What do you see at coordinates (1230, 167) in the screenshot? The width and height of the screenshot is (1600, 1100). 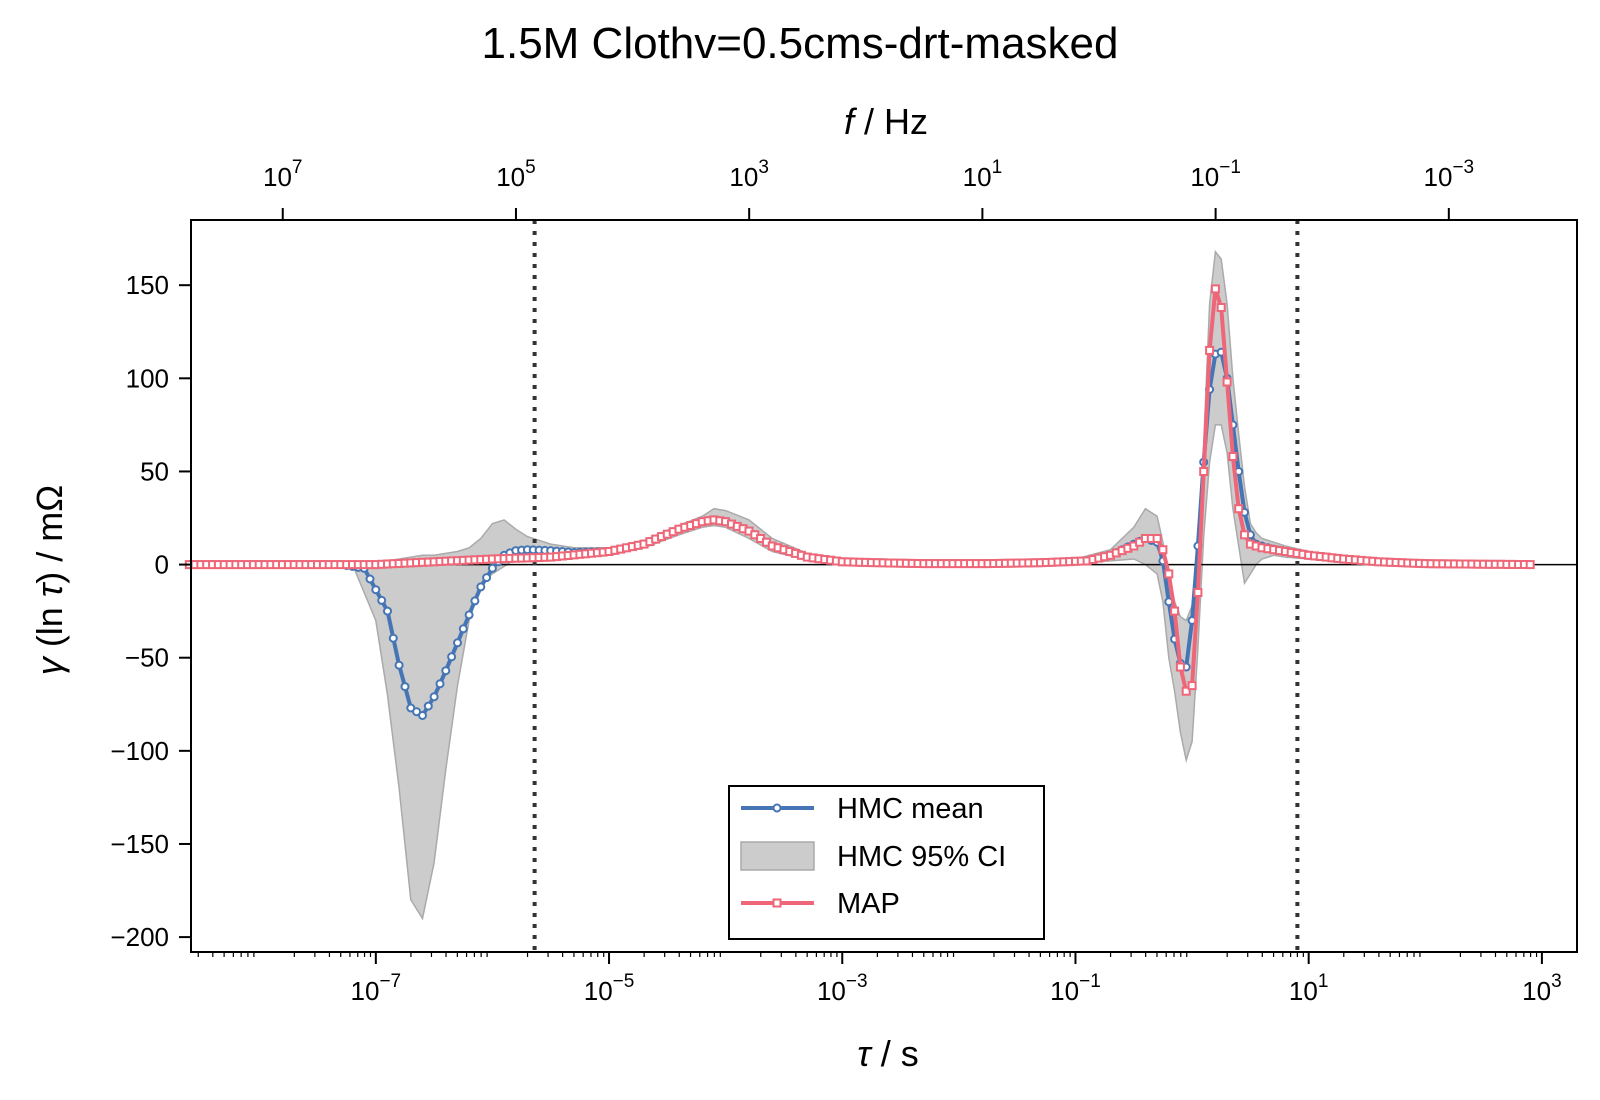 I see `top-tick-label-exp: −1` at bounding box center [1230, 167].